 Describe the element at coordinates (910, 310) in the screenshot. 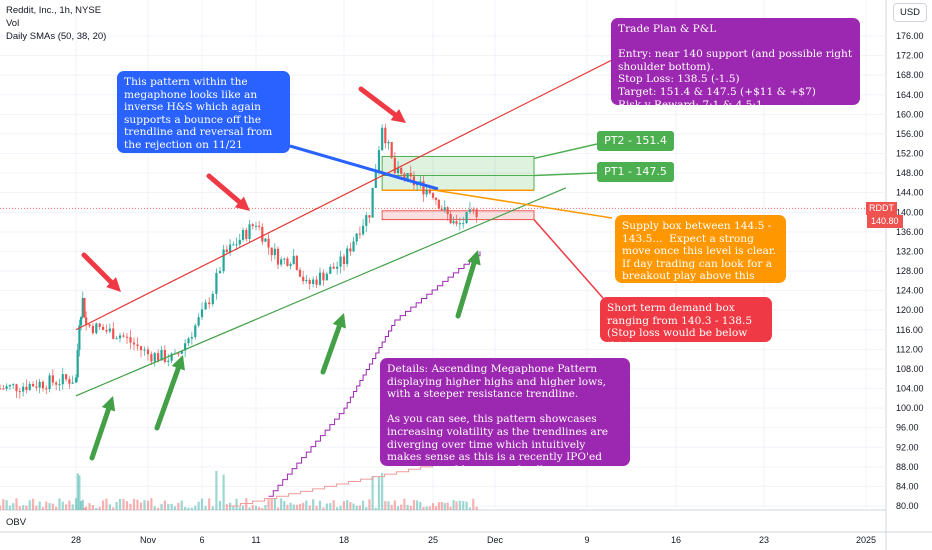

I see `y-tick-label: 120.00` at that location.